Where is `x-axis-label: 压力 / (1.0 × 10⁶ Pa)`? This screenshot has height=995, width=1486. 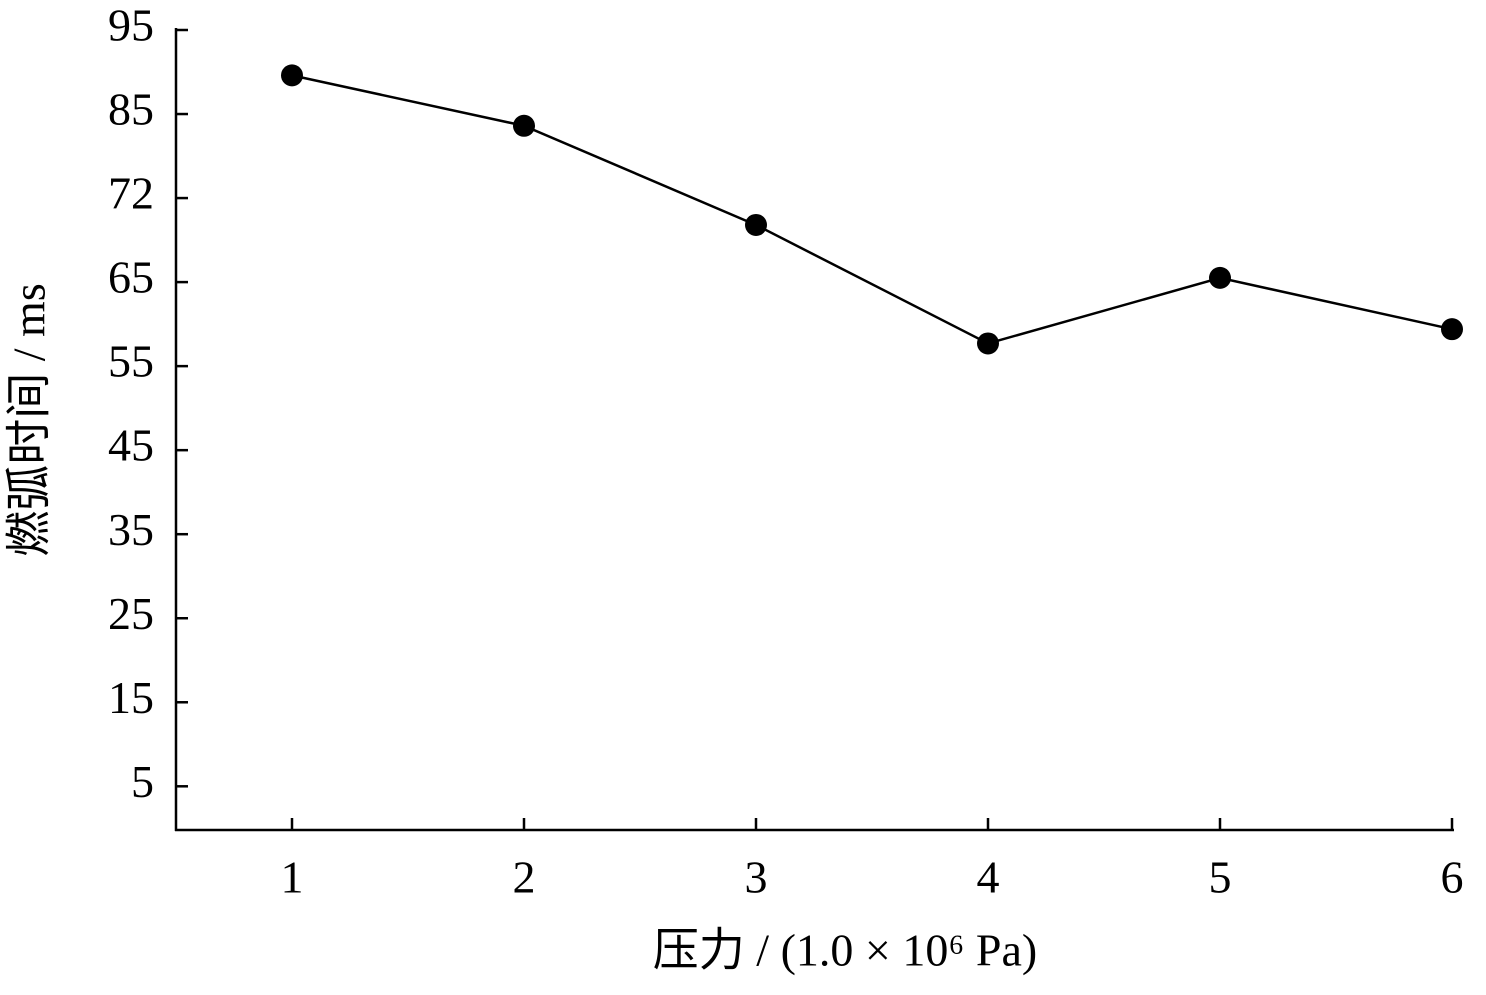 x-axis-label: 压力 / (1.0 × 10⁶ Pa) is located at coordinates (845, 950).